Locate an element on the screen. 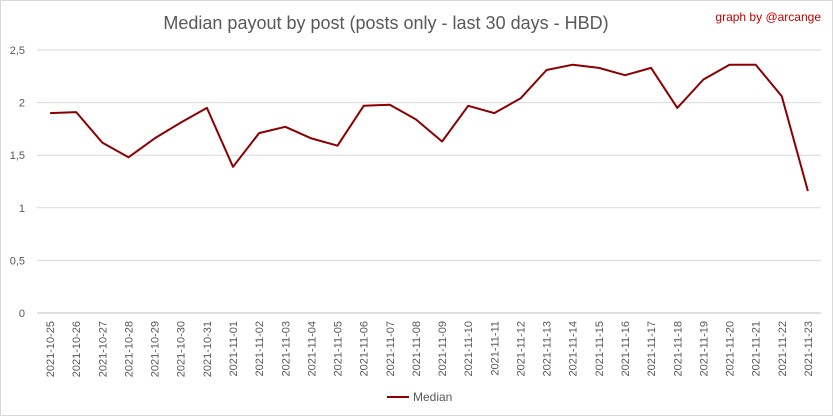  x-tick-label: 2021-11-16 is located at coordinates (626, 348).